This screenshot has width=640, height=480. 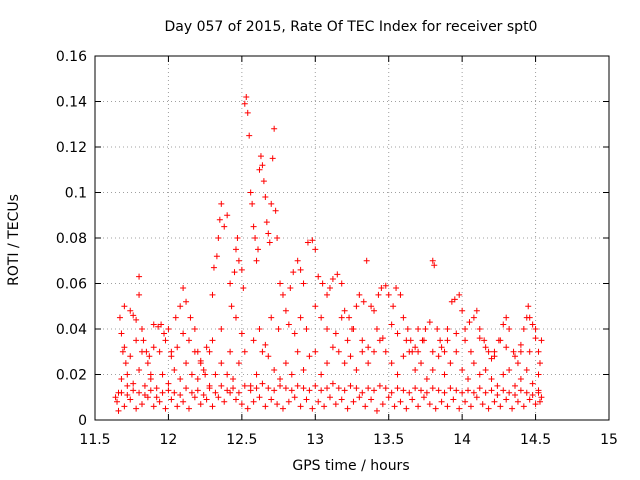 I want to click on x-axis-label: GPS time / hours, so click(x=350, y=466).